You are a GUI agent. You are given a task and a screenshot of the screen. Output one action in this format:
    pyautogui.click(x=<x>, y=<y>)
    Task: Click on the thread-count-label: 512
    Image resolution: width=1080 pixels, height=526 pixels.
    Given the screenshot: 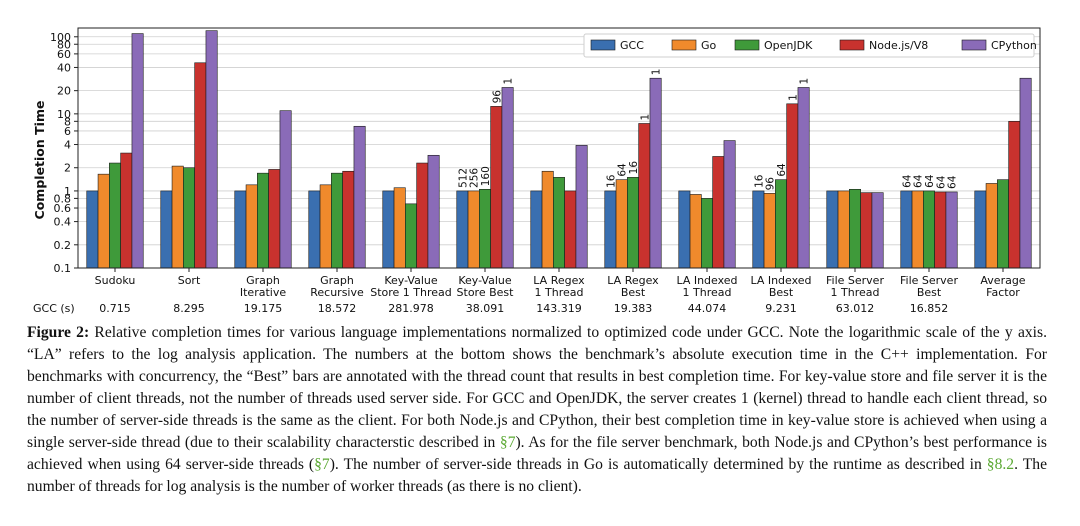 What is the action you would take?
    pyautogui.click(x=463, y=178)
    